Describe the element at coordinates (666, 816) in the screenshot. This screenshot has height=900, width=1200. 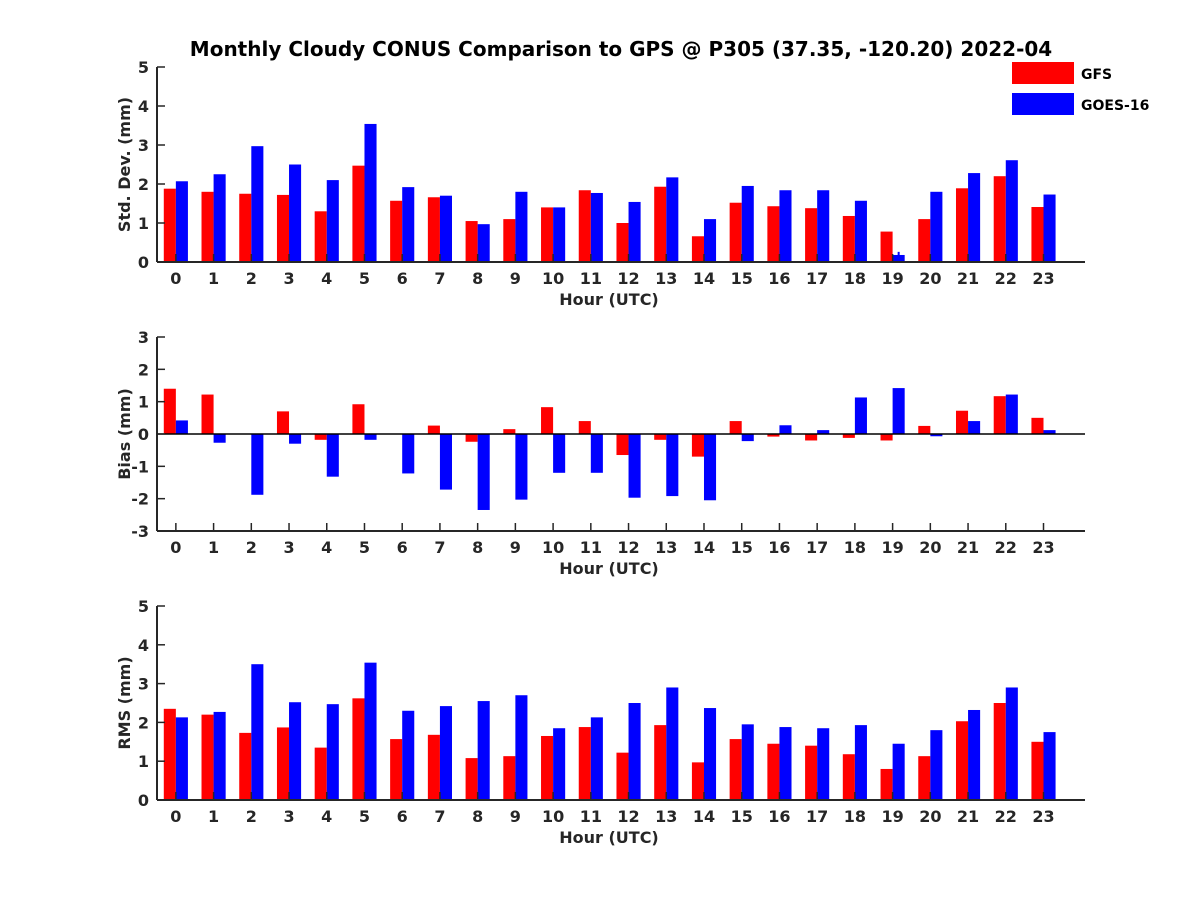
I see `x-tick-label: 13` at that location.